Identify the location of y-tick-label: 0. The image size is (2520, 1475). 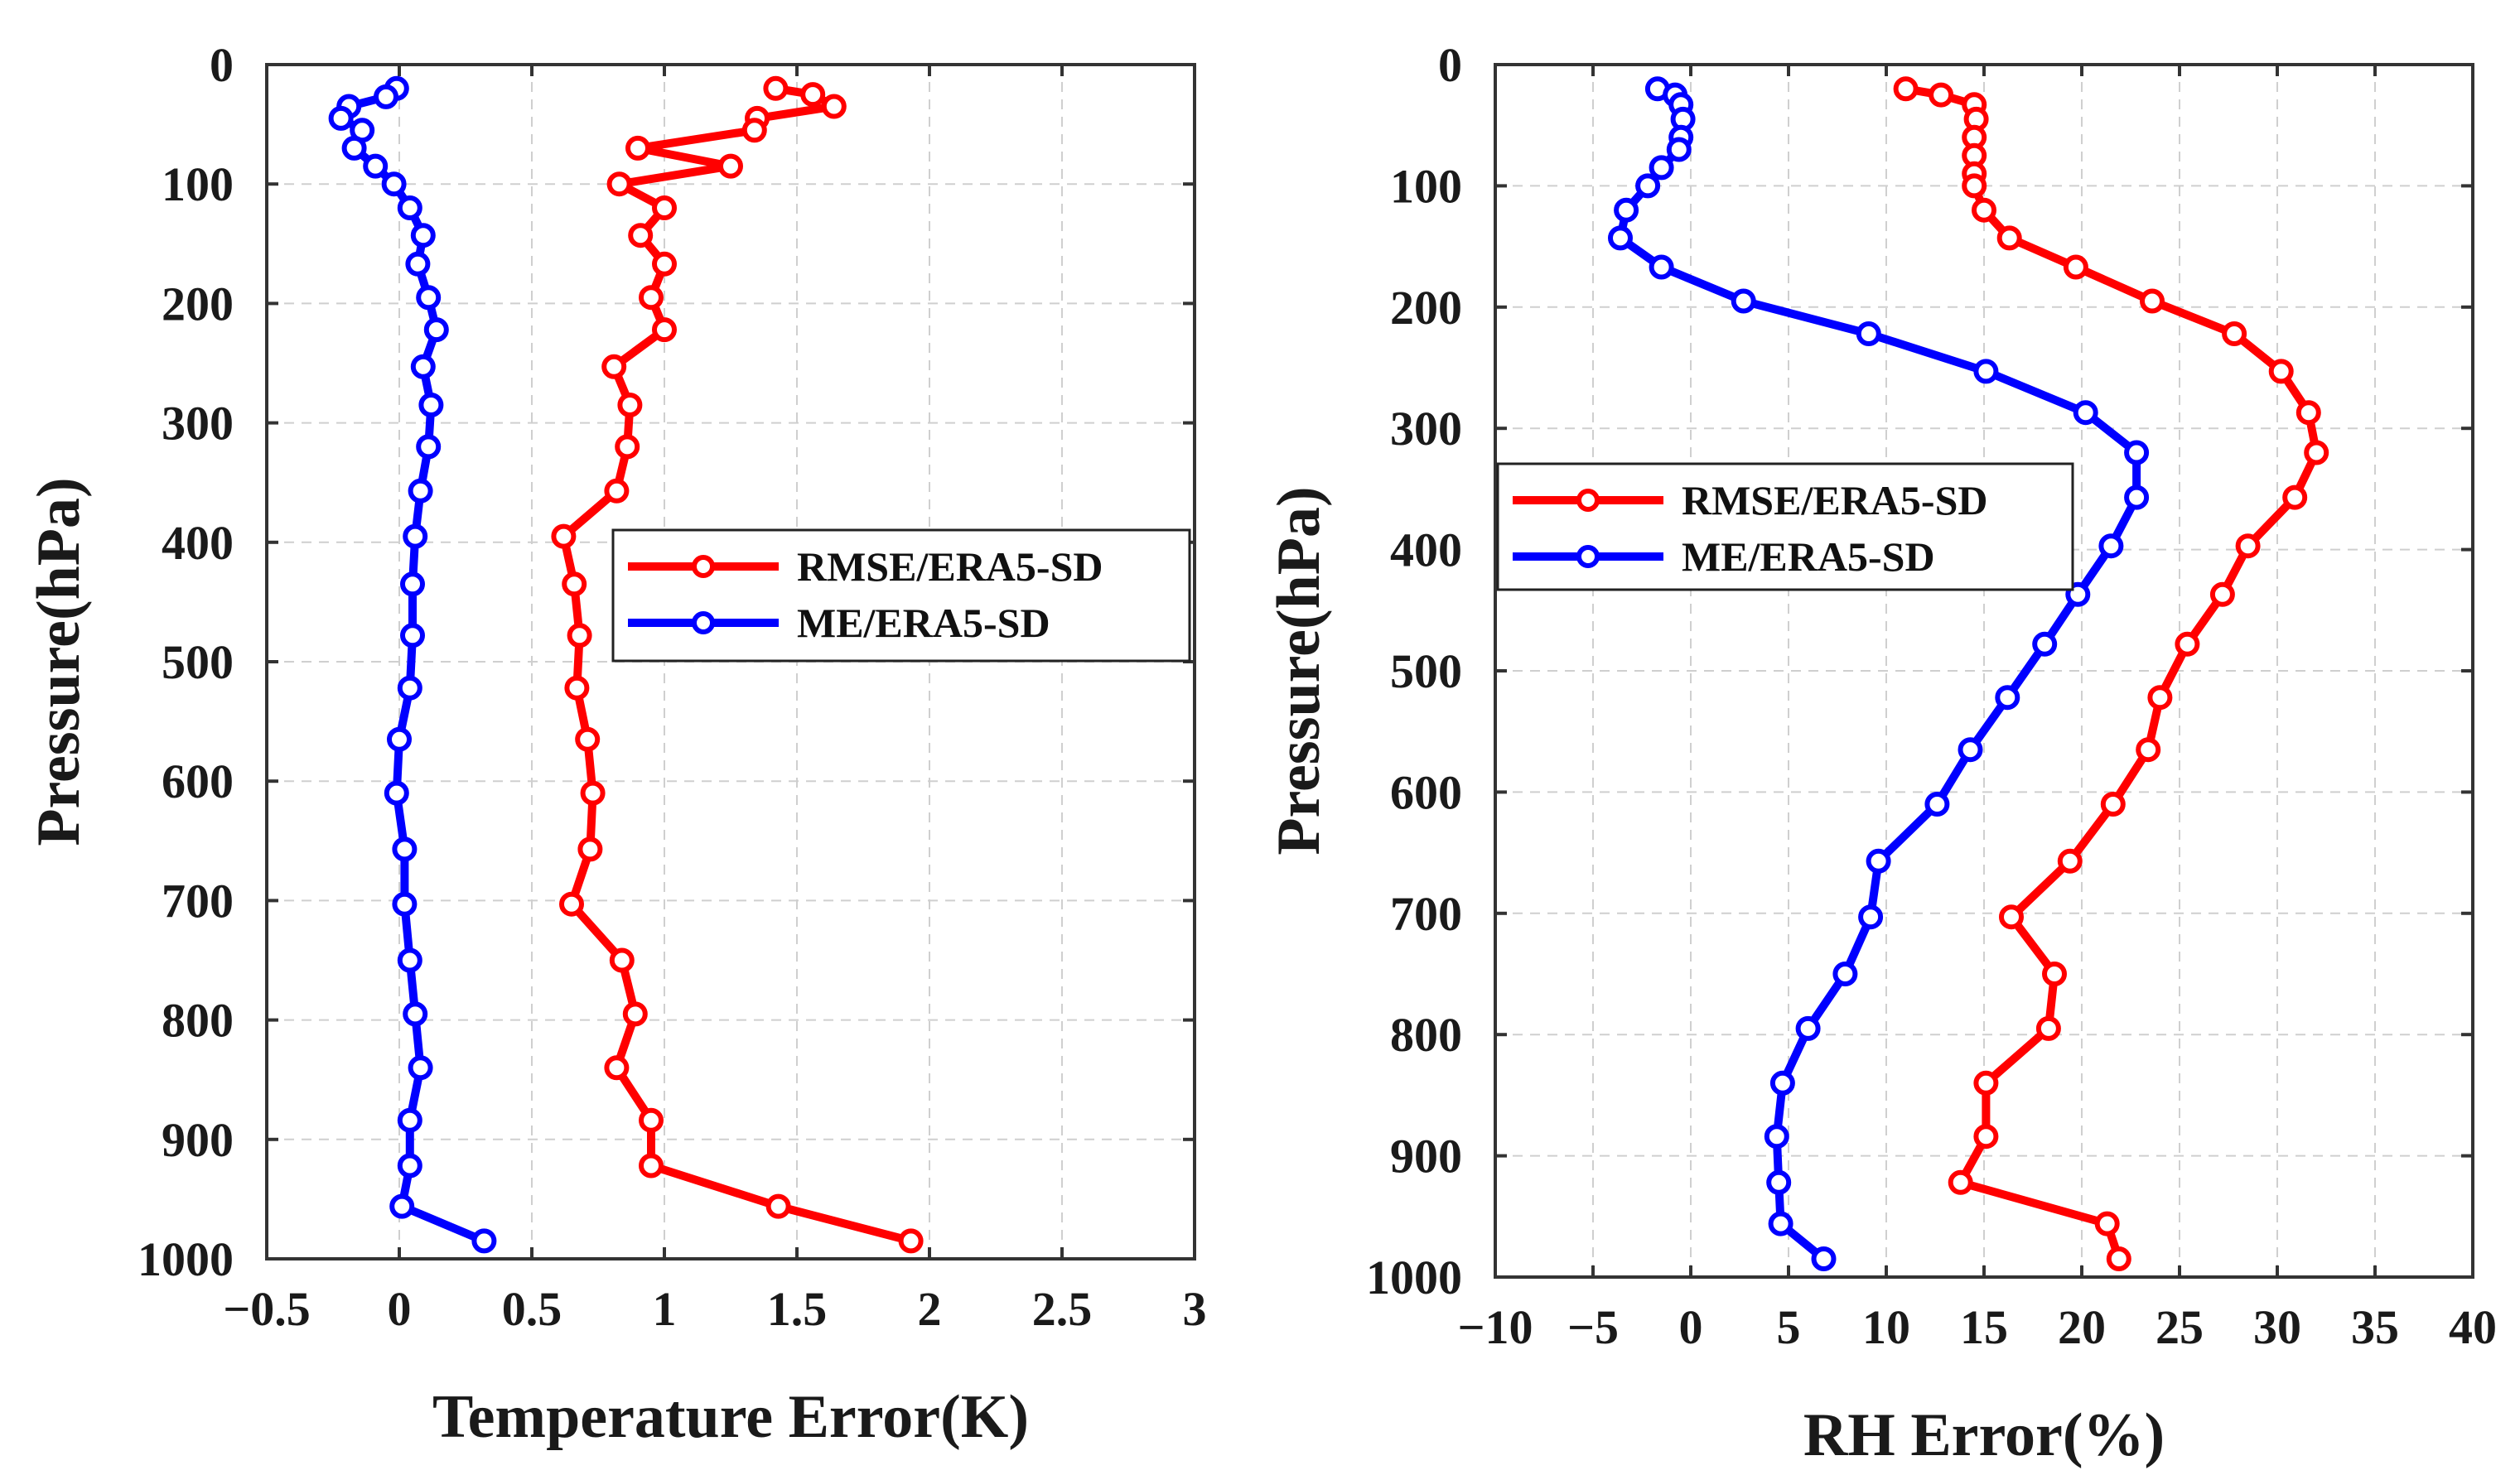
(1450, 65).